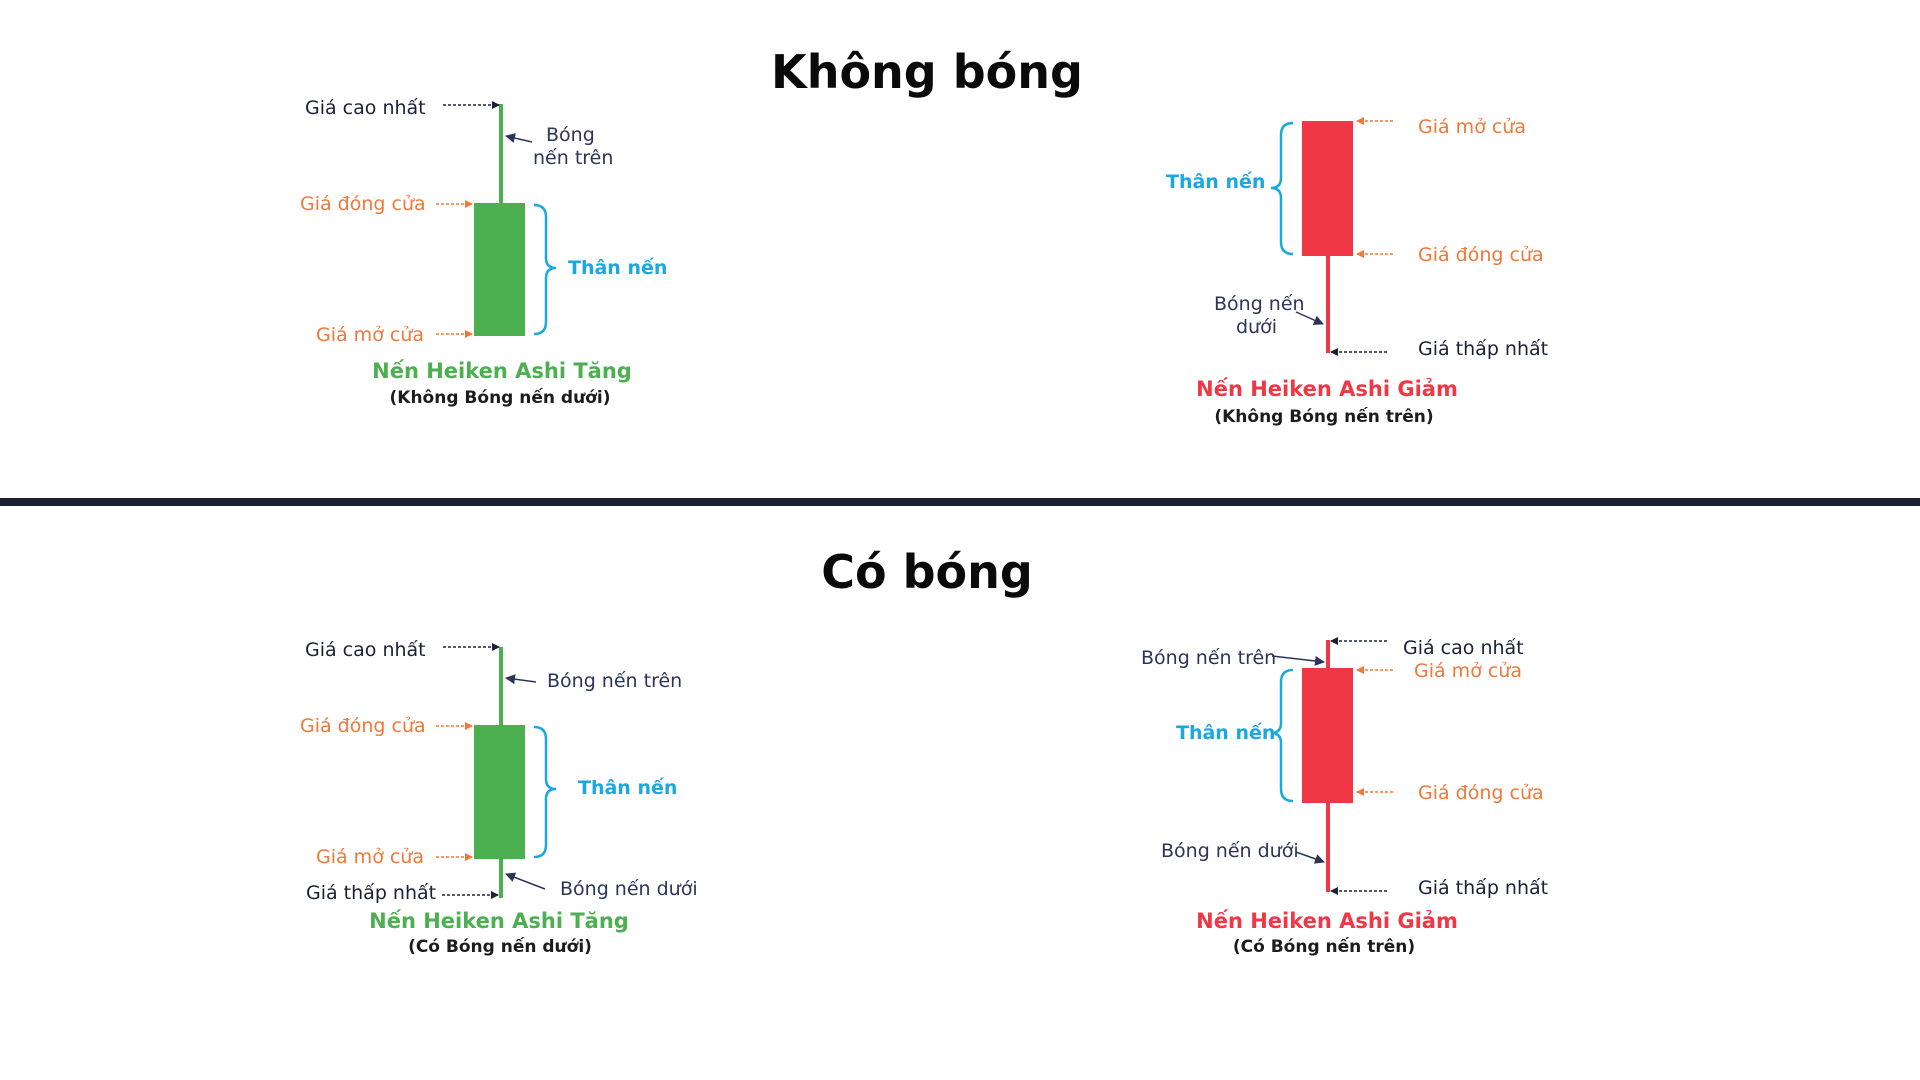  Describe the element at coordinates (1324, 946) in the screenshot. I see `bear-subcaption: (Có Bóng nến trên)` at that location.